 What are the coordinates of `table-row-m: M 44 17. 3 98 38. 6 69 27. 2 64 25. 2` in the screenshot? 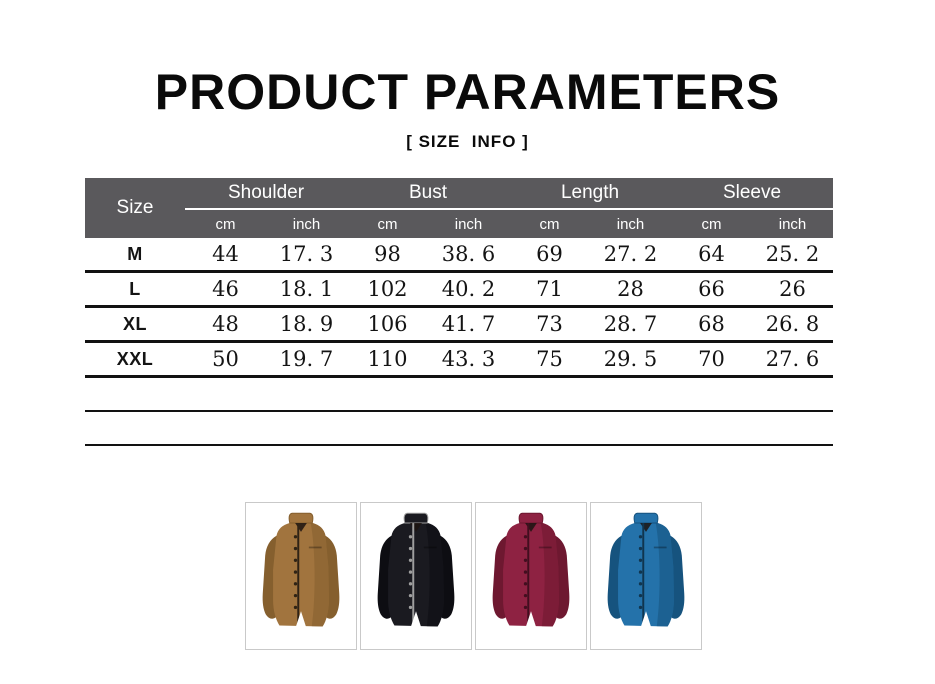 It's located at (459, 255).